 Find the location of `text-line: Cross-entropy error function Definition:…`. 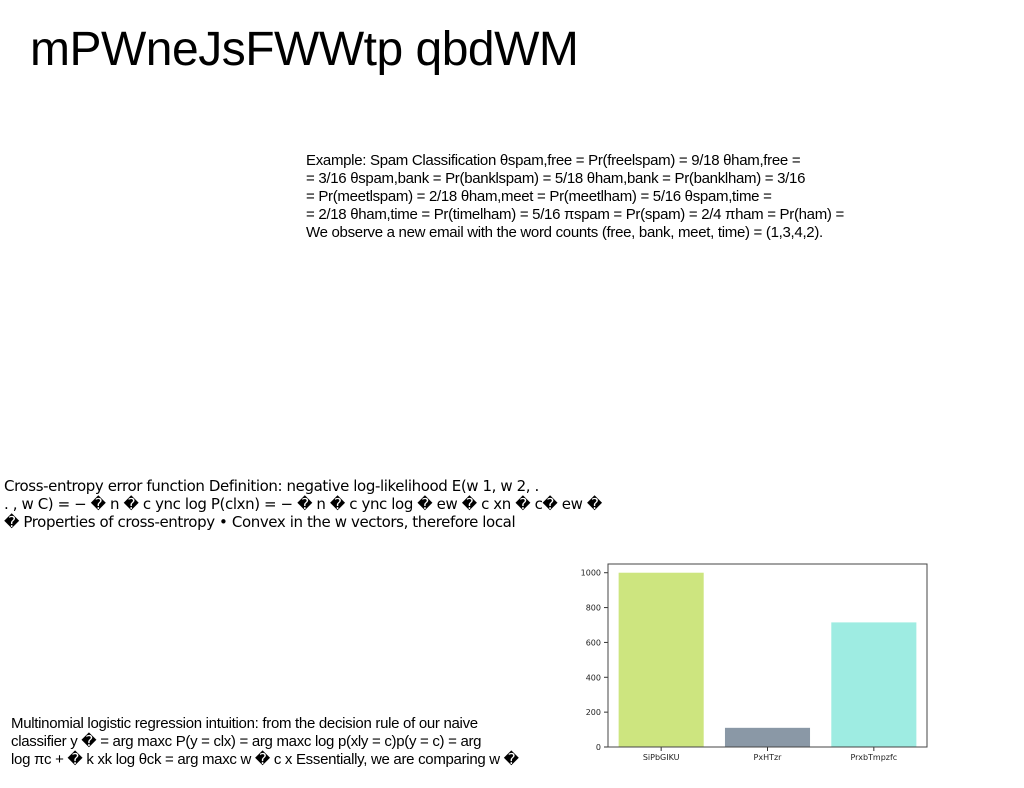

text-line: Cross-entropy error function Definition:… is located at coordinates (271, 486).